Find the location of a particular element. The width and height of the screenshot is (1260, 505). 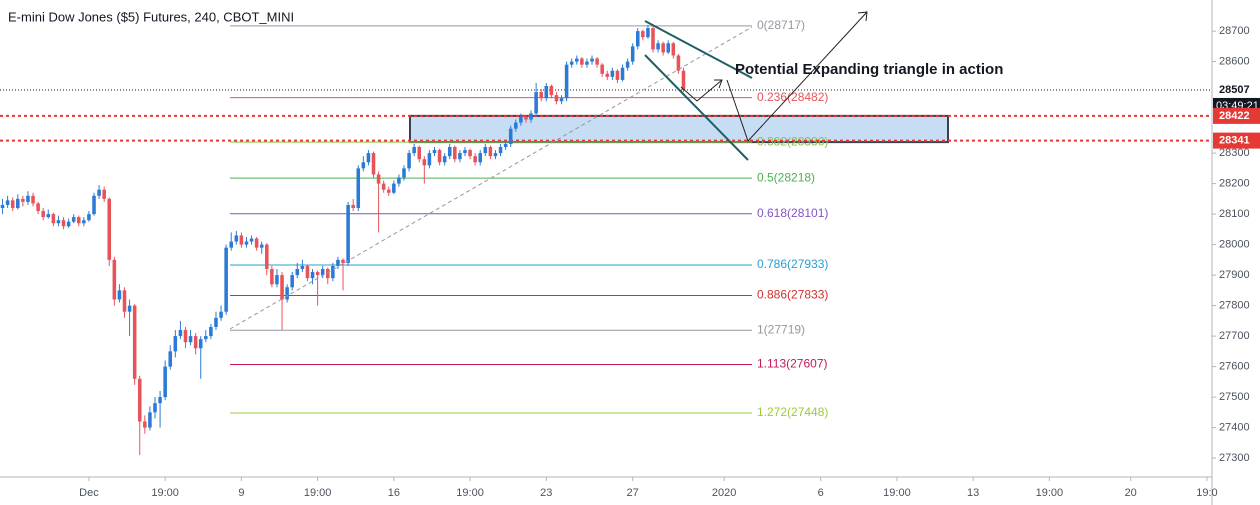

fib-label: 0.886(27833) is located at coordinates (792, 295).